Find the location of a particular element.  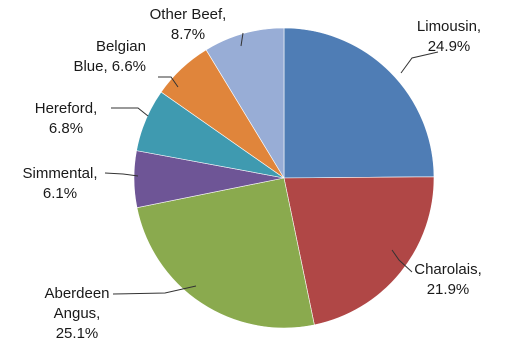

data-label-charolais: Charolais, 21.9% is located at coordinates (448, 279).